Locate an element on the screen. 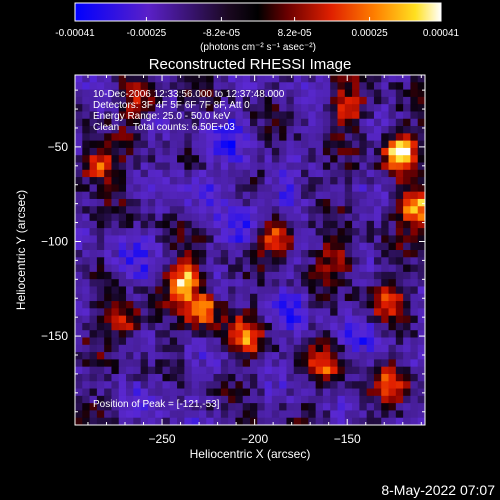  x-tick-label: −200 is located at coordinates (254, 439).